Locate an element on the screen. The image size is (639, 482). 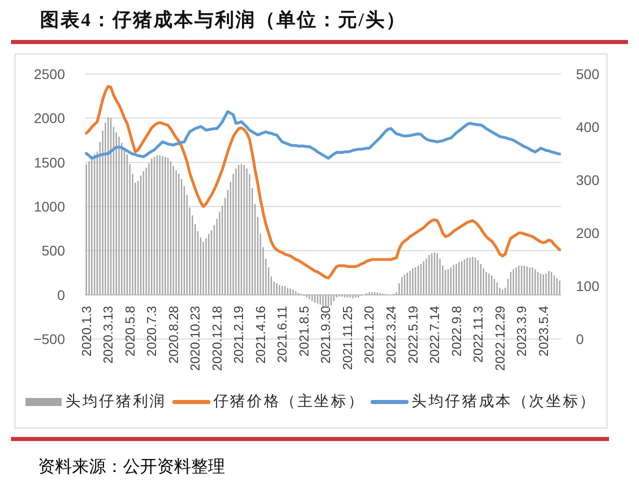
y-tick-label: 0 is located at coordinates (61, 294).